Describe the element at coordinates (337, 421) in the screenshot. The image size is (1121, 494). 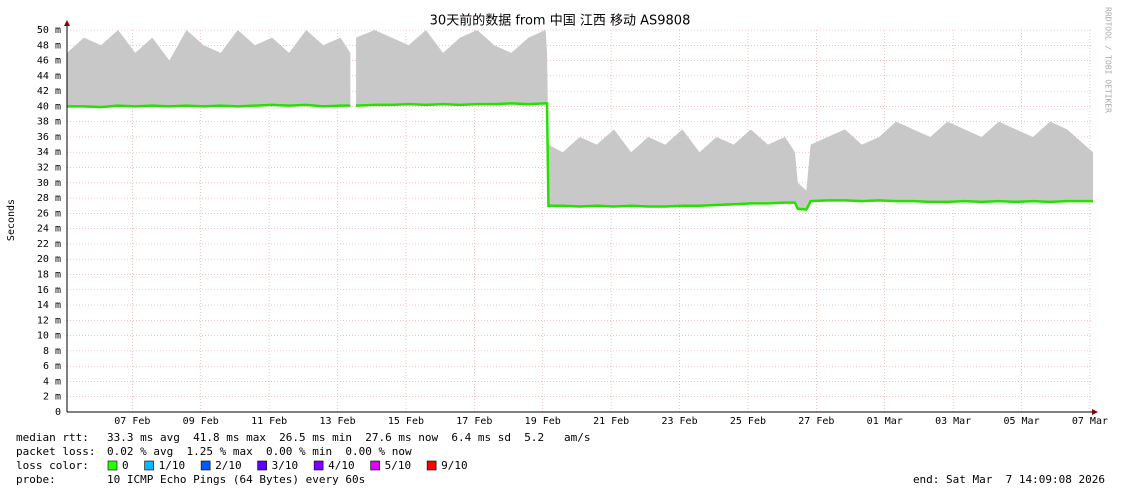
I see `x-tick-label: 13 Feb` at that location.